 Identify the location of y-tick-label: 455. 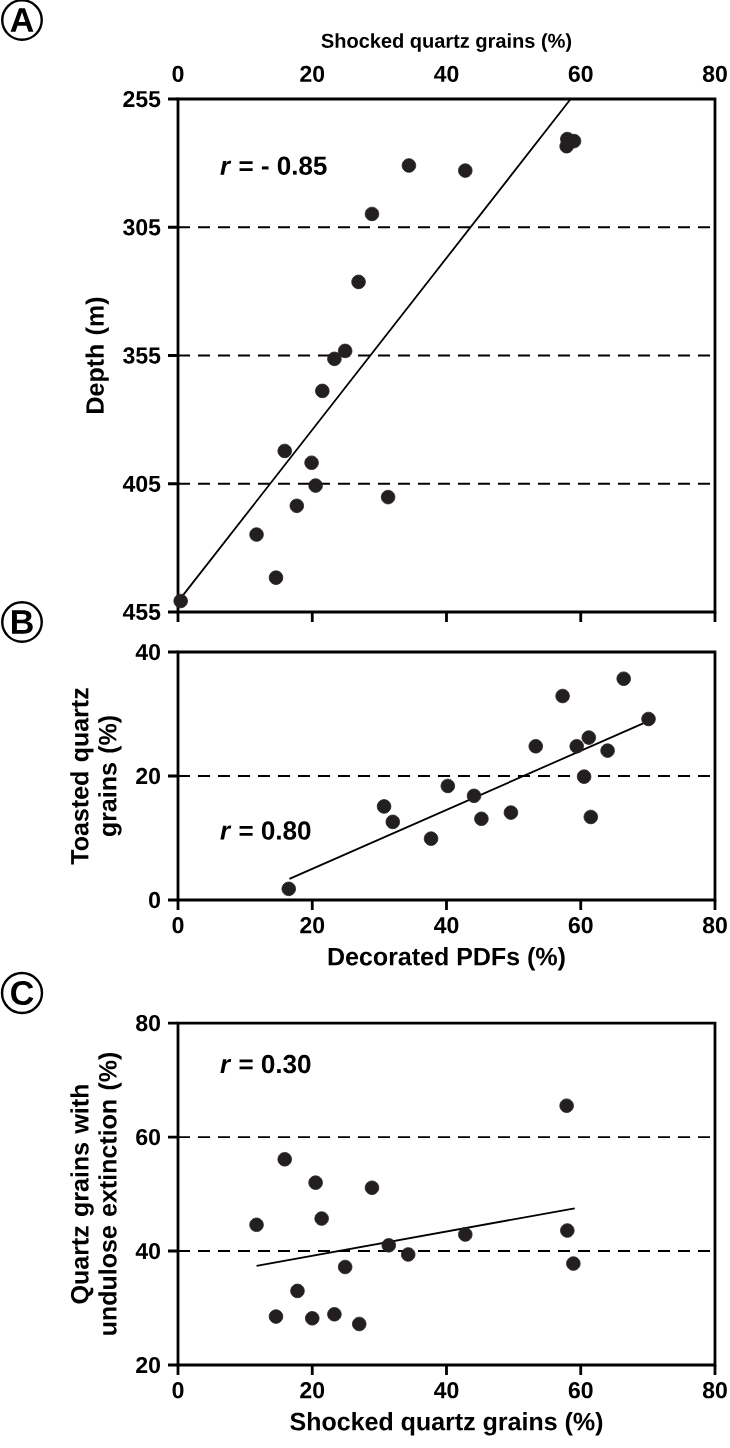
(141, 612).